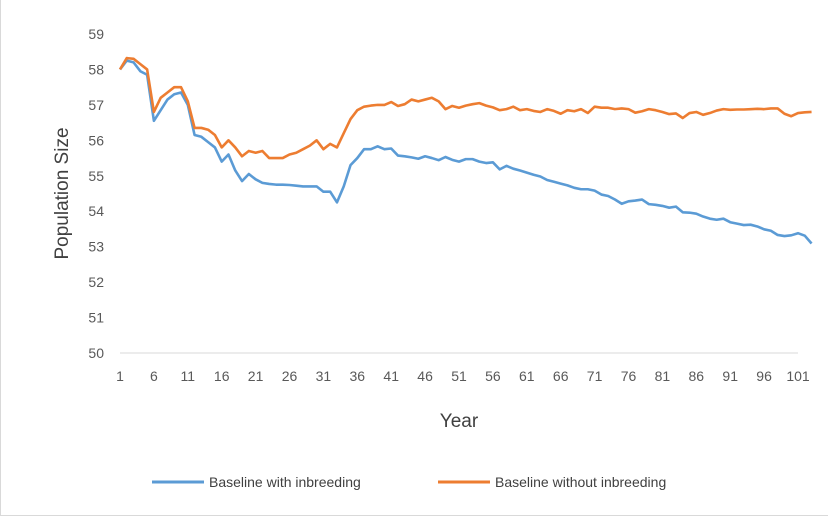  Describe the element at coordinates (425, 376) in the screenshot. I see `x-tick-label: 46` at that location.